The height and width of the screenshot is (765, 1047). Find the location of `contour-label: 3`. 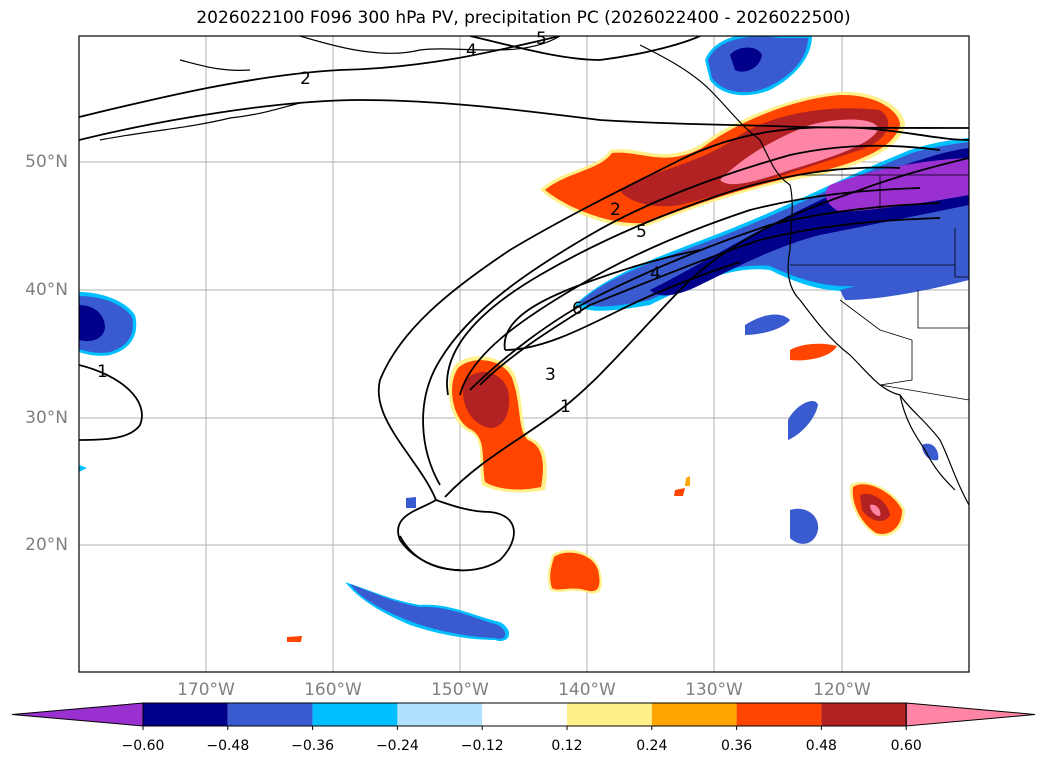

contour-label: 3 is located at coordinates (550, 375).